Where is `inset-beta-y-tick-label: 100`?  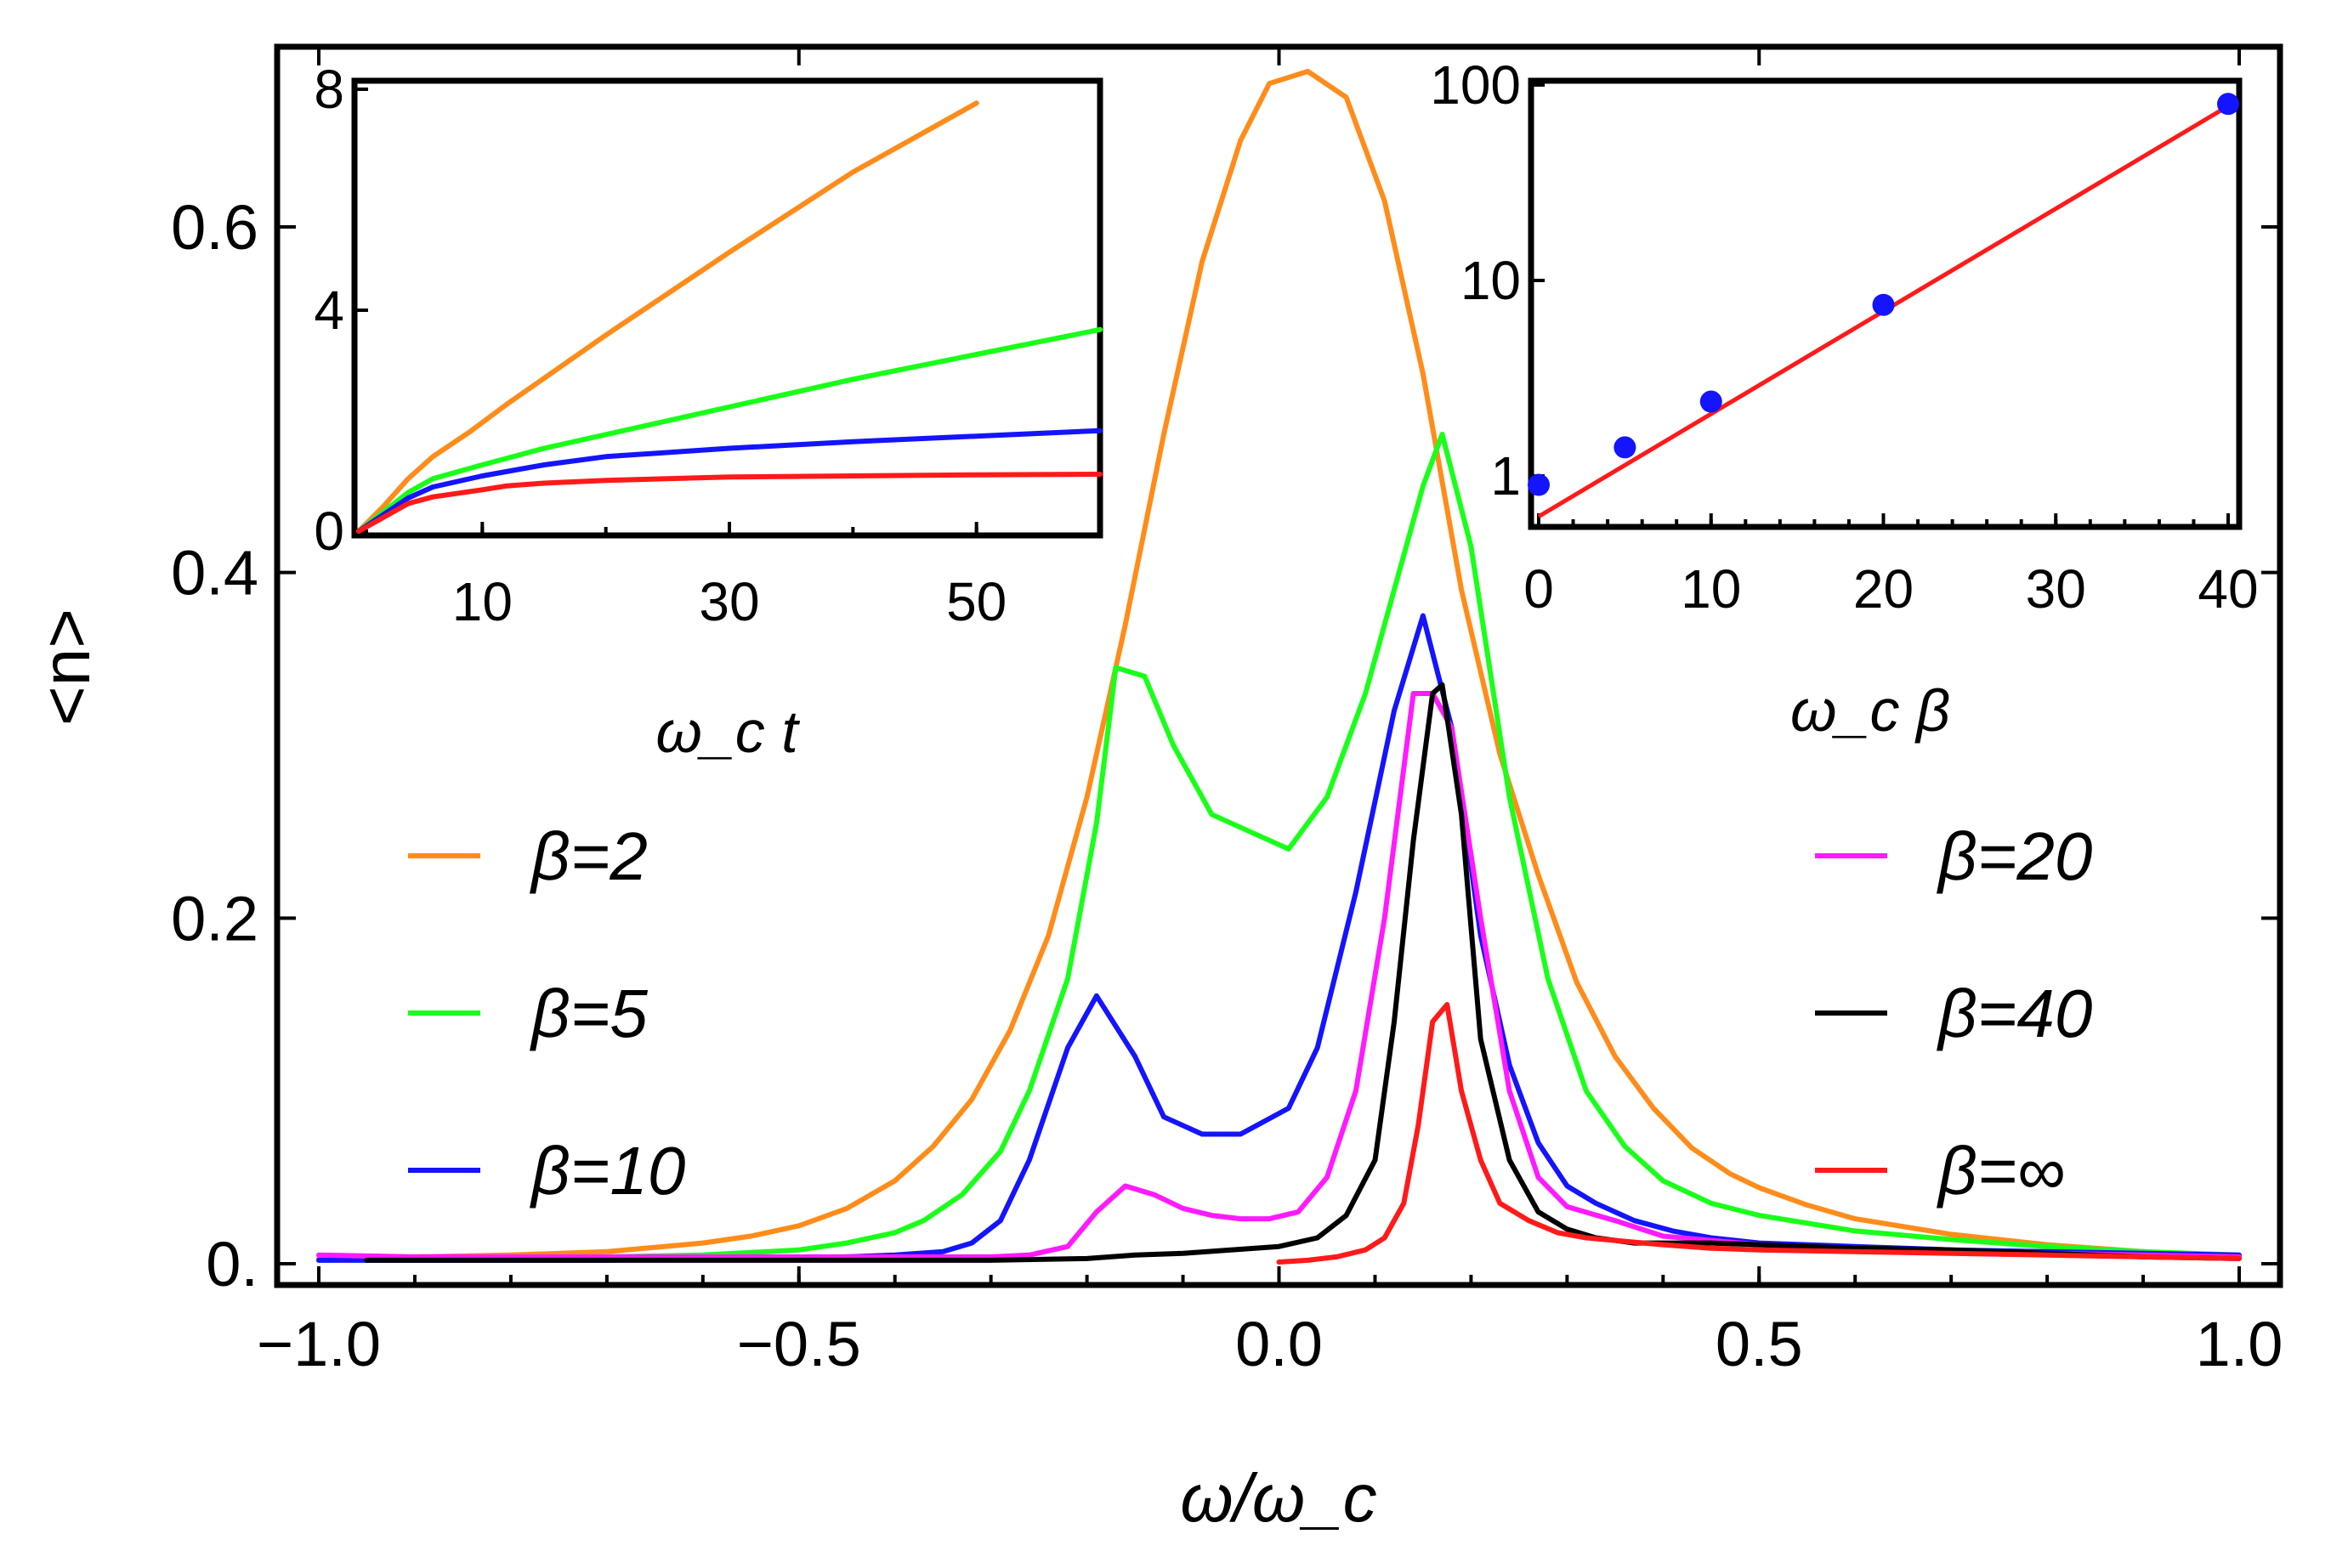 inset-beta-y-tick-label: 100 is located at coordinates (1475, 85).